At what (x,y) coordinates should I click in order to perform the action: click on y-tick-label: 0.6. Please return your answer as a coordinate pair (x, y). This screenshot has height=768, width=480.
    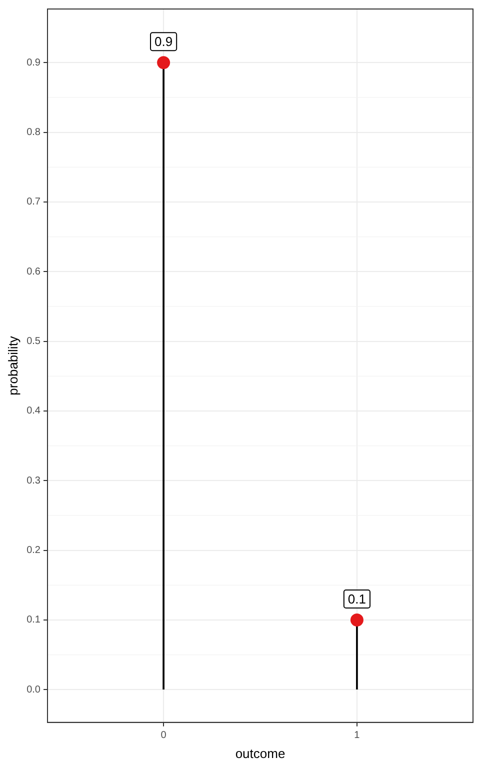
    Looking at the image, I should click on (33, 272).